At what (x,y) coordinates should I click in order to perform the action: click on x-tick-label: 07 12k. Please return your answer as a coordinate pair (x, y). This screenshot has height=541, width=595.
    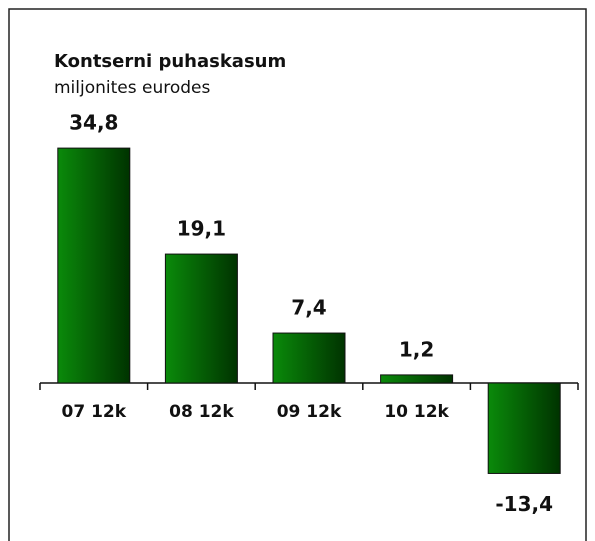
    Looking at the image, I should click on (94, 412).